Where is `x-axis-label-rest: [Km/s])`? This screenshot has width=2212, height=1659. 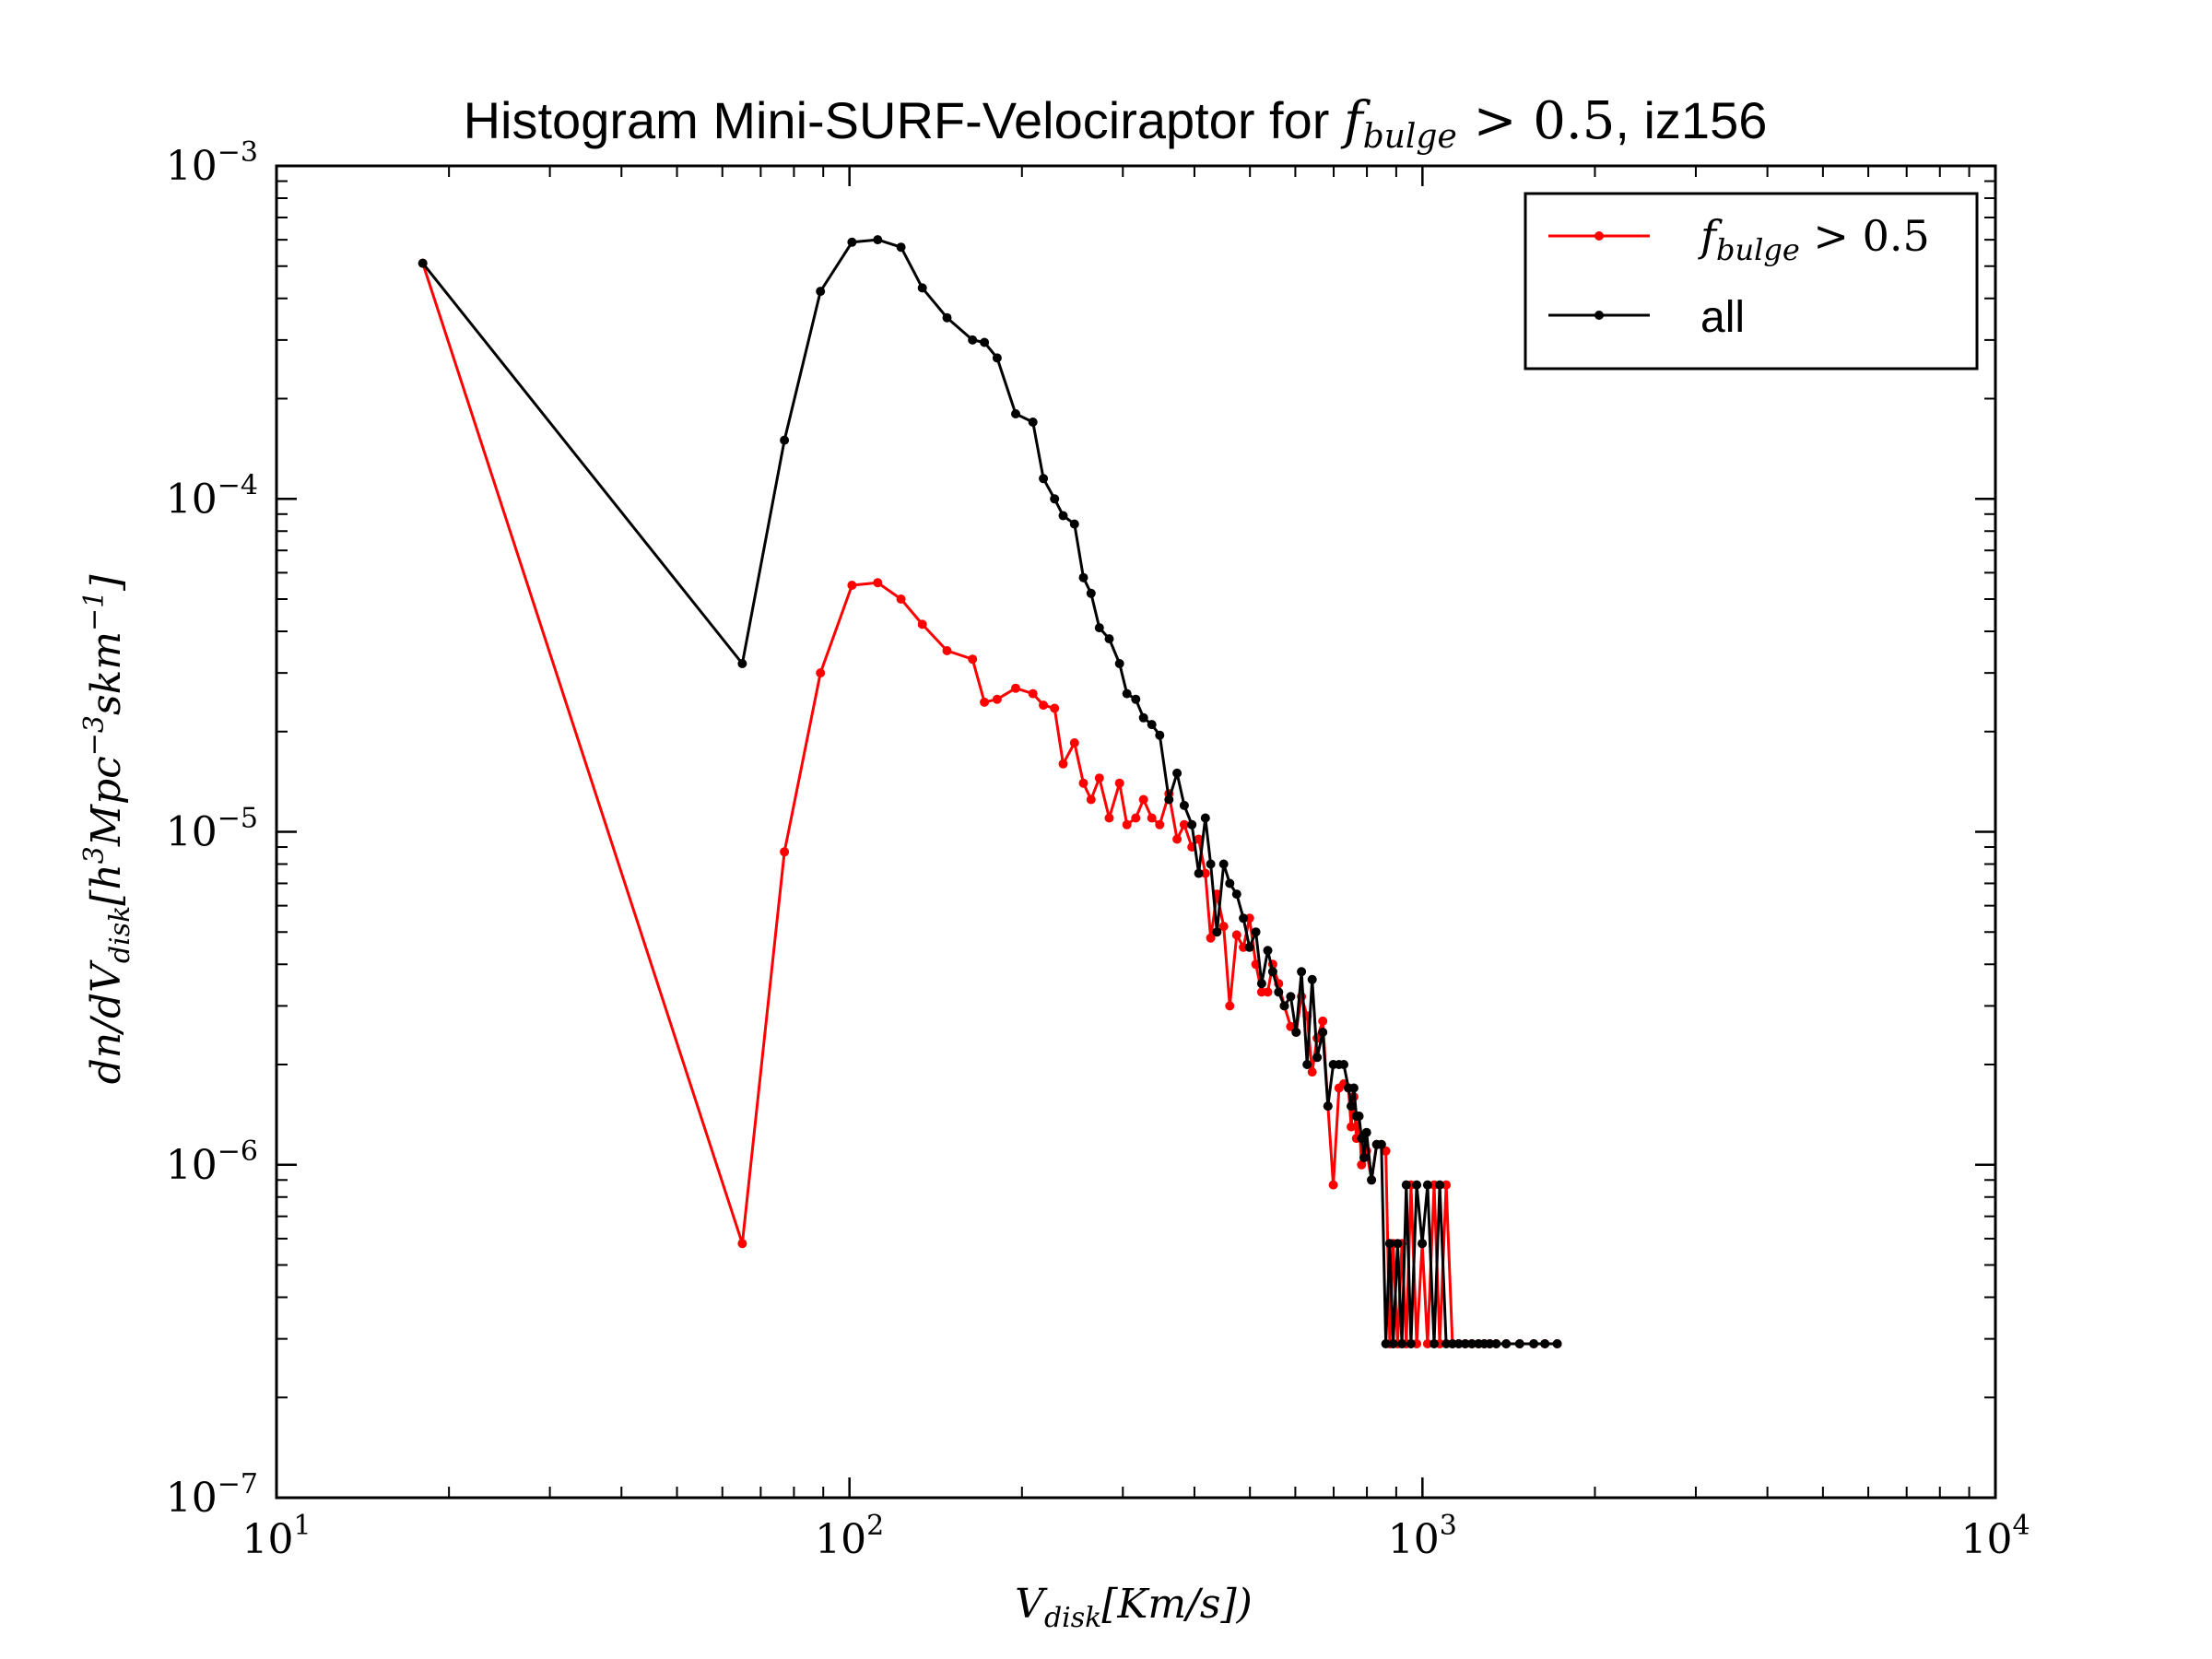 x-axis-label-rest: [Km/s]) is located at coordinates (1177, 1604).